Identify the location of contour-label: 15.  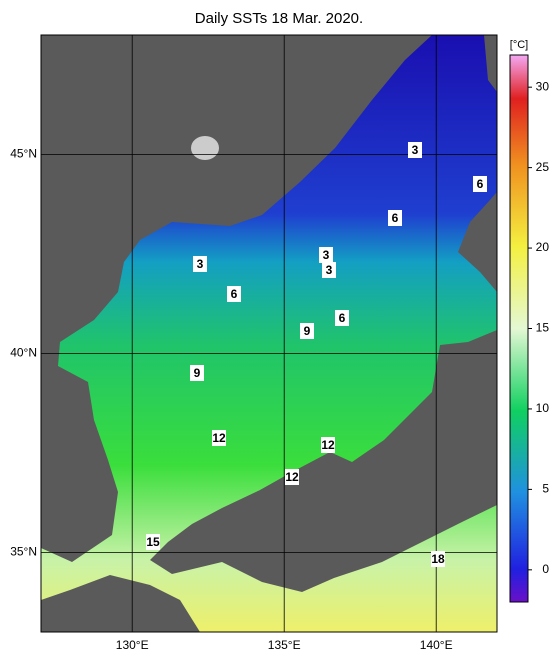
(153, 542).